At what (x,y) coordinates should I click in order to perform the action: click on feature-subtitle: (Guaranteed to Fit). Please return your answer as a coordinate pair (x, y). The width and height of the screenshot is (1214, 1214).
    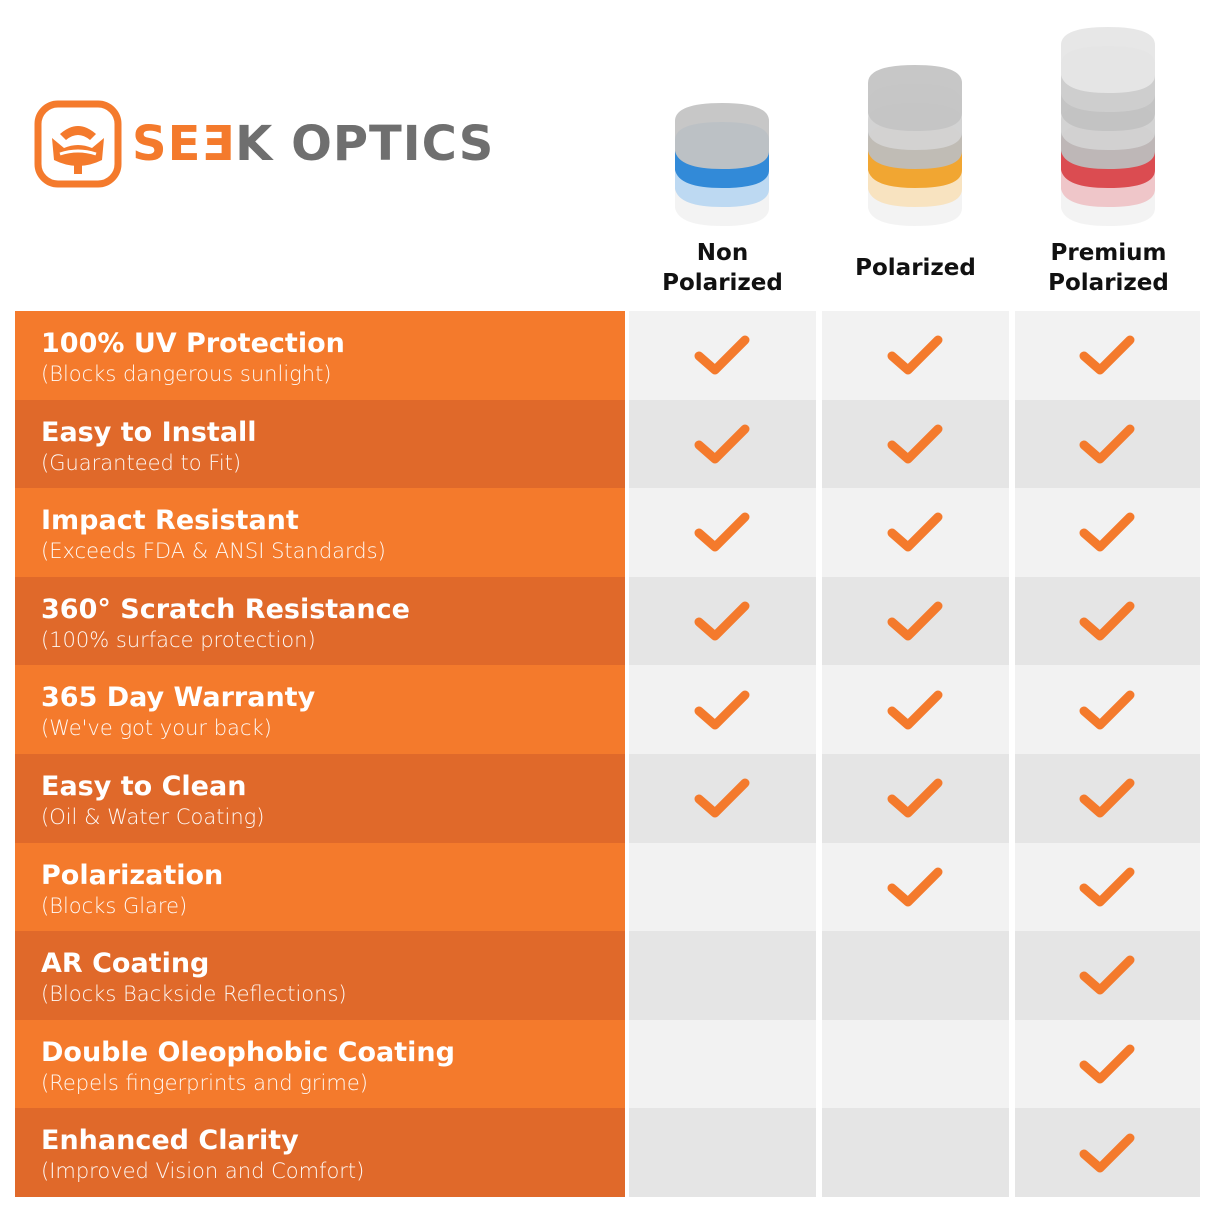
    Looking at the image, I should click on (141, 462).